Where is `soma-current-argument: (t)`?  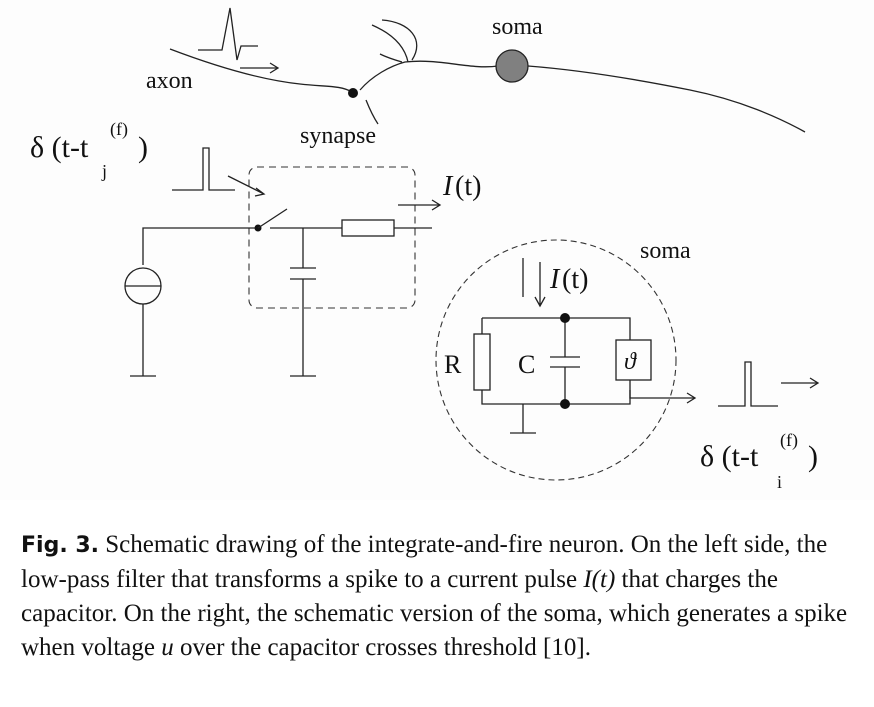 soma-current-argument: (t) is located at coordinates (575, 279).